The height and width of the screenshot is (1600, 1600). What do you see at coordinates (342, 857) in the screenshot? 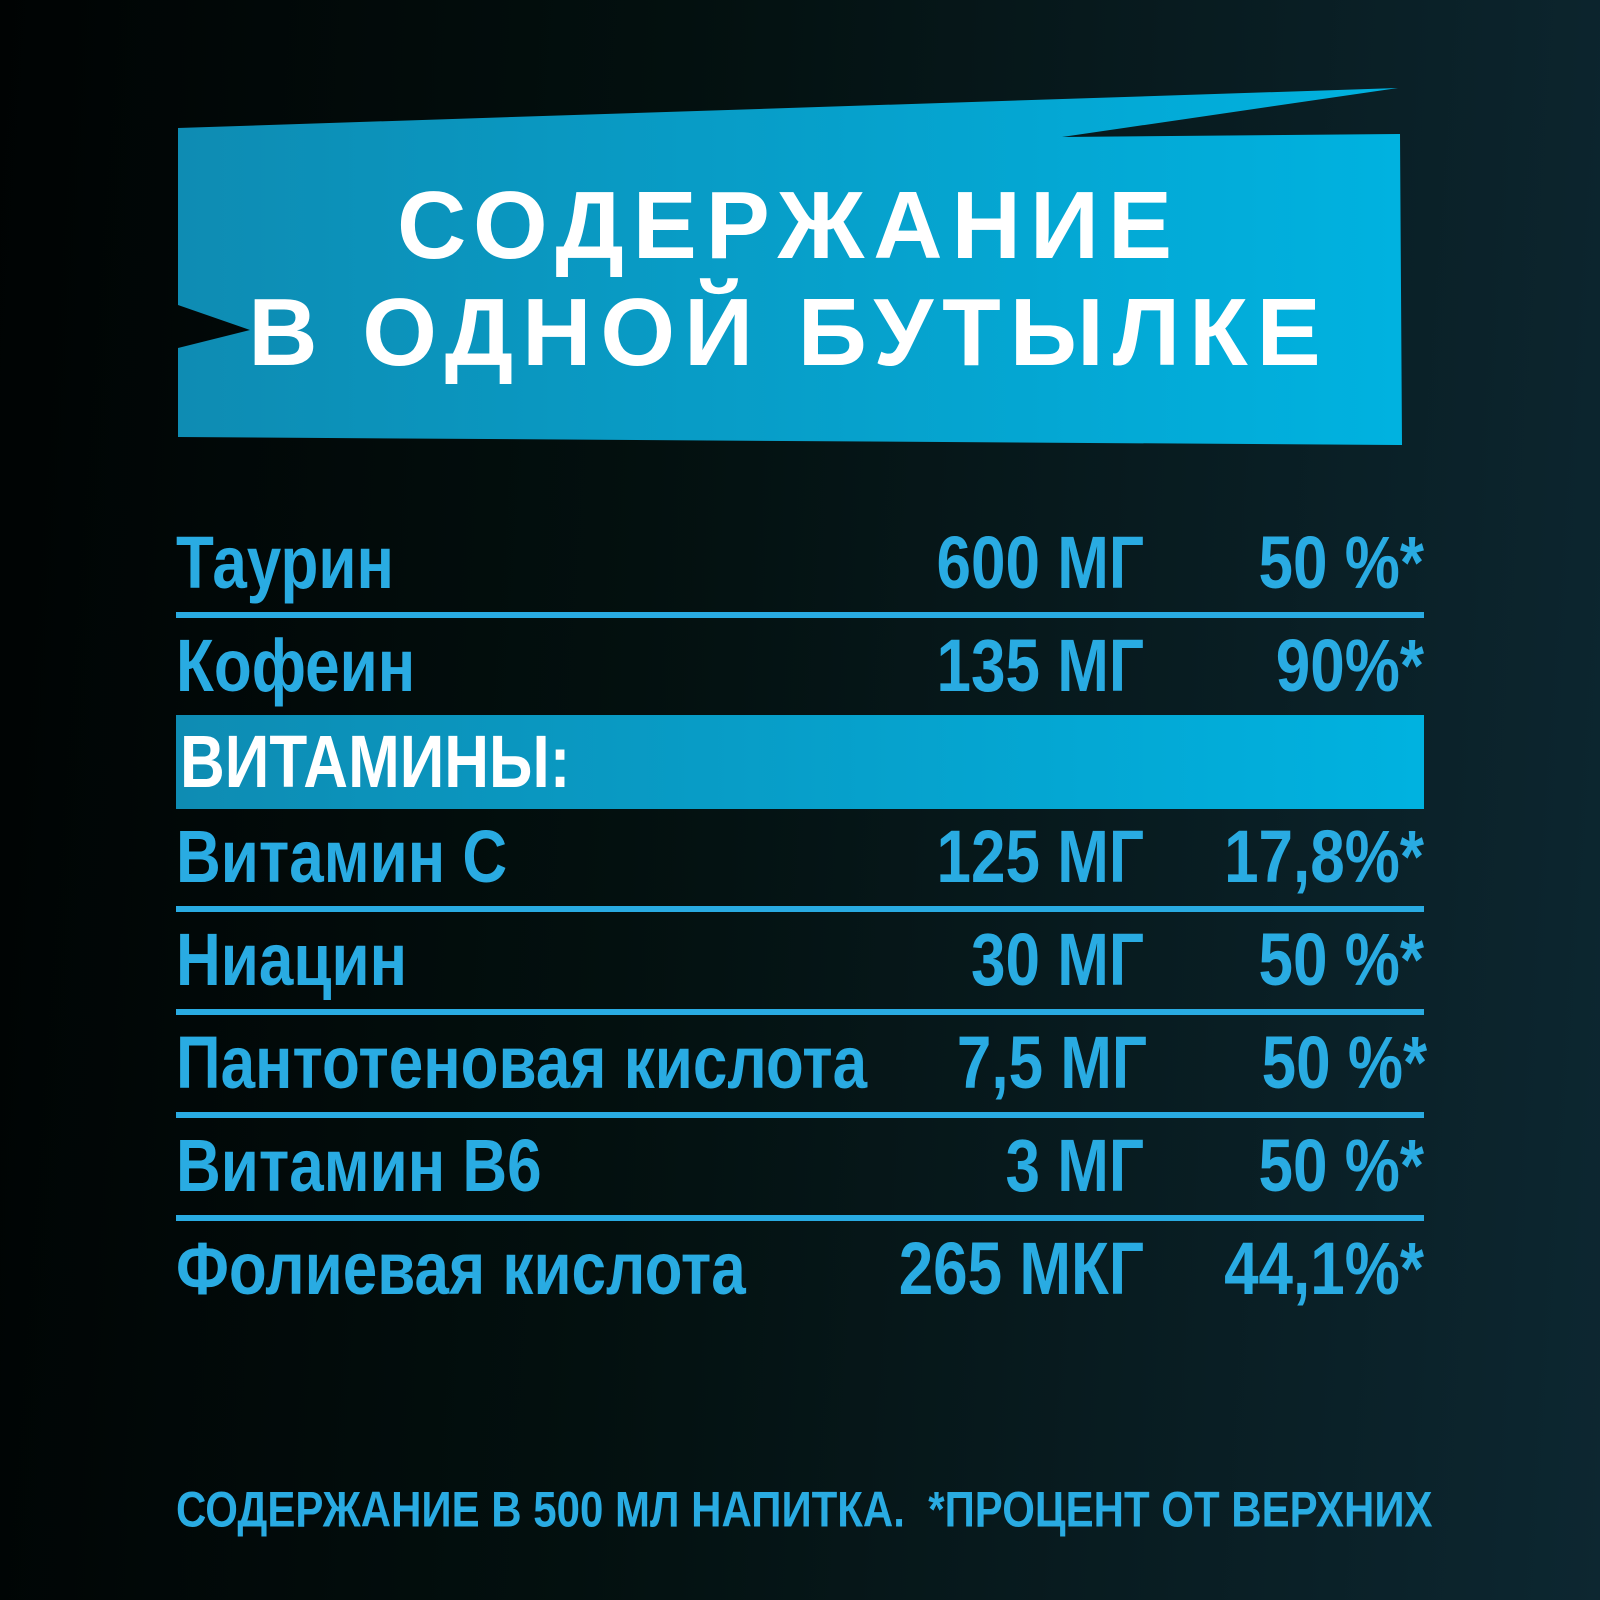
I see `row-name: Витамин C` at bounding box center [342, 857].